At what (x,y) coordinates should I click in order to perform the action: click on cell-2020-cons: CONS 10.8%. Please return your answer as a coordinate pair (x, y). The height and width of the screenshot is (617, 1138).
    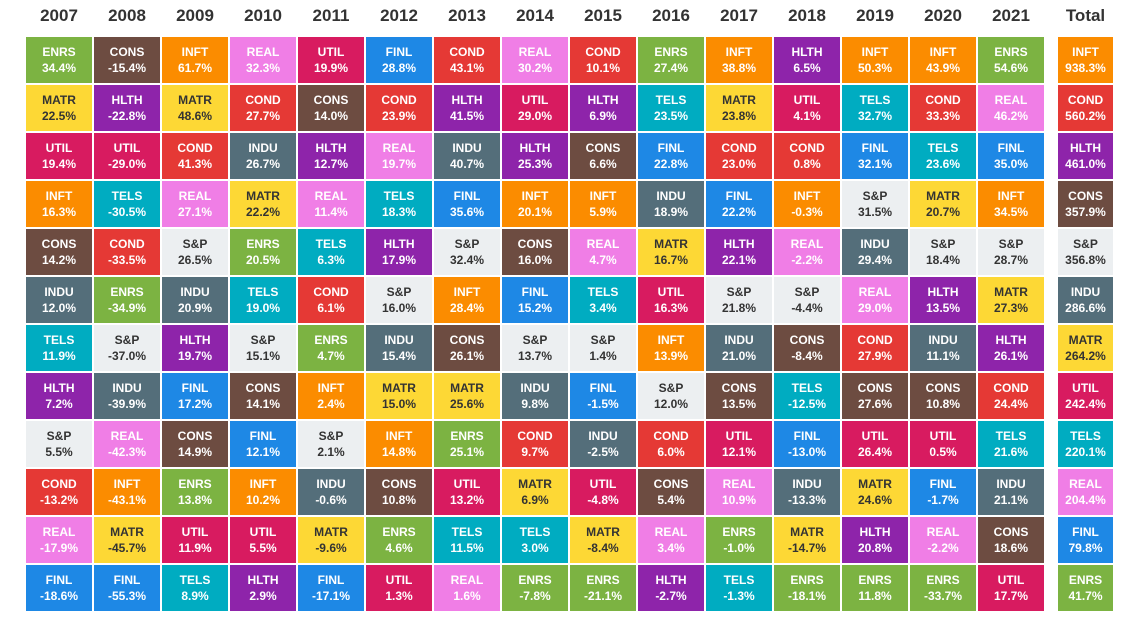
    Looking at the image, I should click on (943, 396).